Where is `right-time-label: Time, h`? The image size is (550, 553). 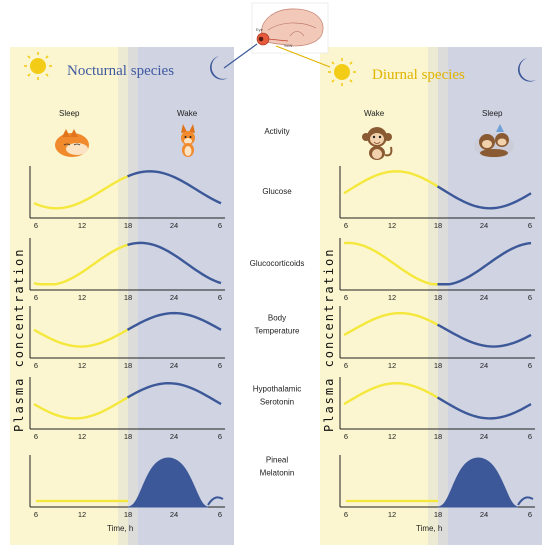
right-time-label: Time, h is located at coordinates (429, 528).